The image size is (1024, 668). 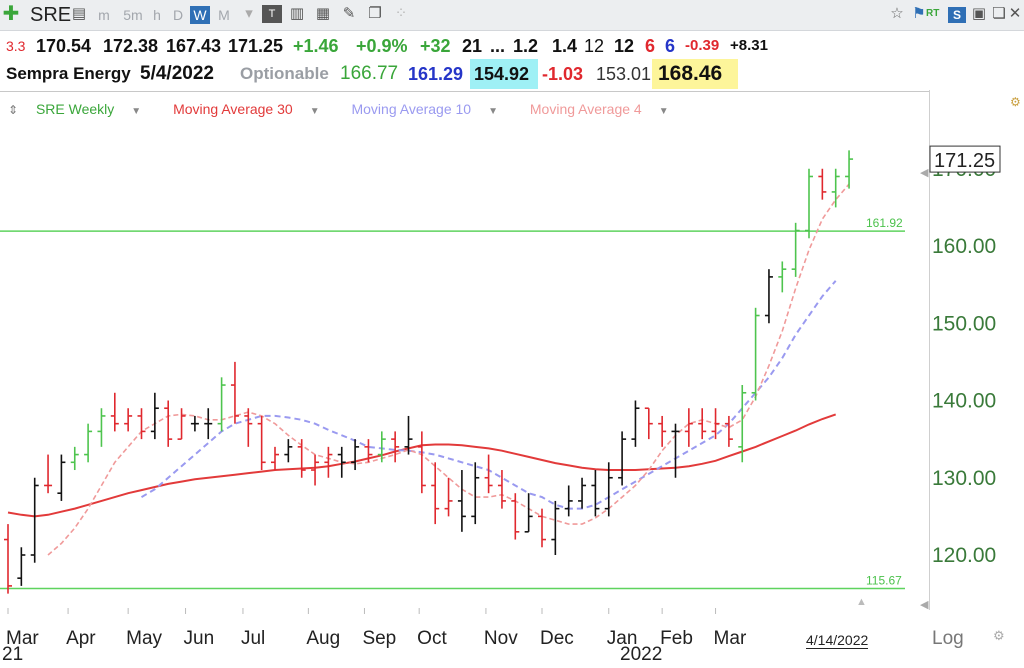 I want to click on legend-ma4: Moving Average 4 ▼, so click(x=606, y=109).